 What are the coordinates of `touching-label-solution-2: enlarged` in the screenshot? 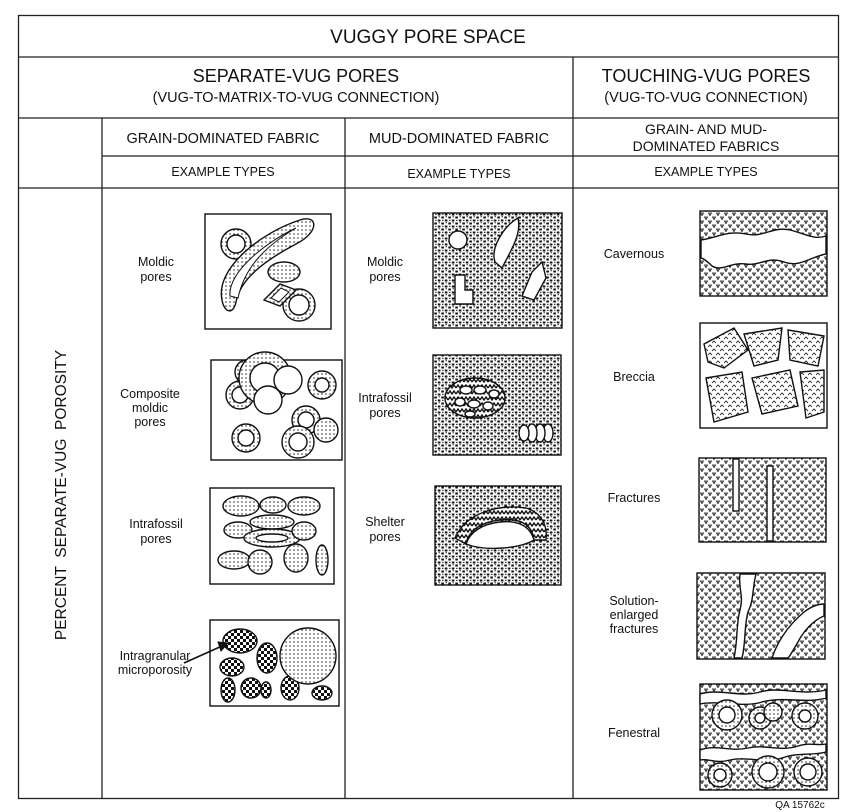 It's located at (634, 615).